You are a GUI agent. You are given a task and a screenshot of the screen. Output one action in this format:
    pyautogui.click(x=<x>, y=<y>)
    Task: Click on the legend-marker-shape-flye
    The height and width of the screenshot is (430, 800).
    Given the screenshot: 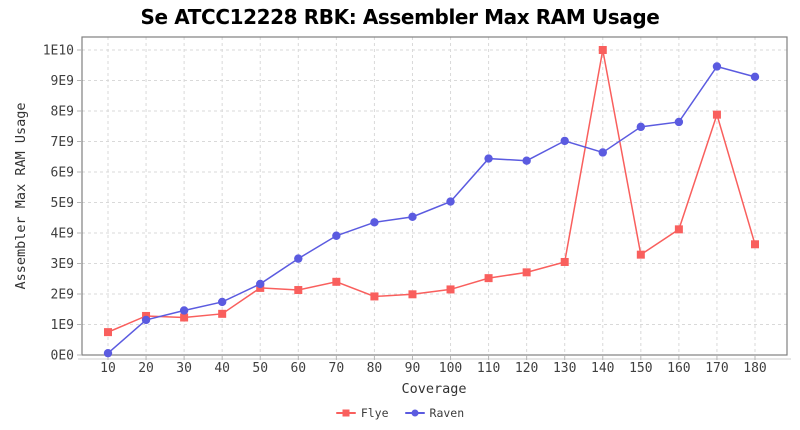 What is the action you would take?
    pyautogui.click(x=346, y=413)
    